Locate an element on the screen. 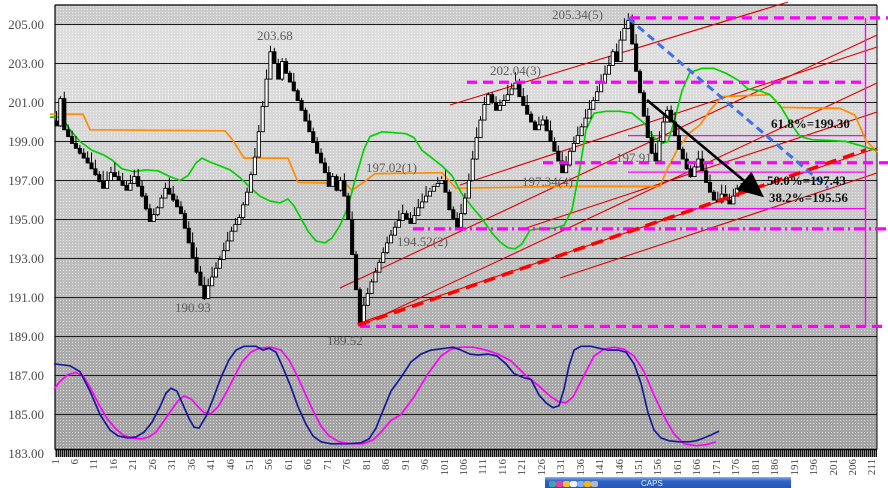 This screenshot has height=488, width=888. down-target-arrow is located at coordinates (705, 148).